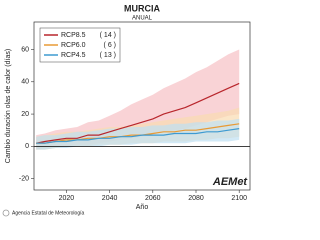  Describe the element at coordinates (142, 19) in the screenshot. I see `chart-subtitle: ANUAL` at that location.